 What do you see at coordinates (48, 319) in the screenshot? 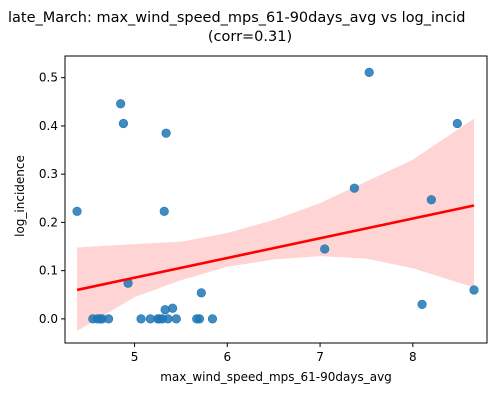
I see `y-tick-label: 0.0` at bounding box center [48, 319].